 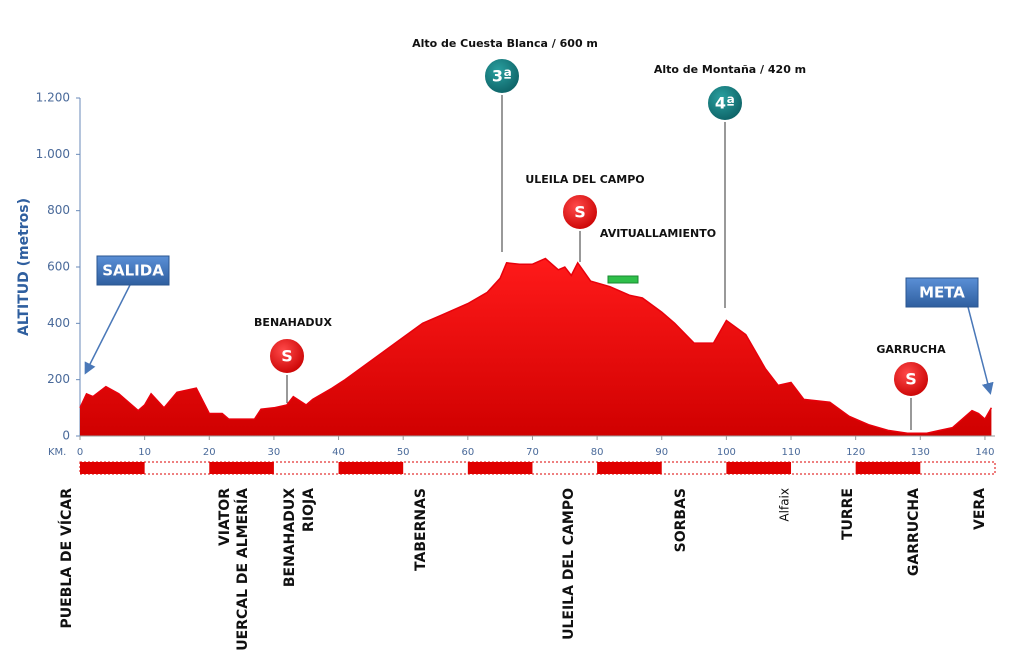 What do you see at coordinates (726, 452) in the screenshot?
I see `x-tick-label: 100` at bounding box center [726, 452].